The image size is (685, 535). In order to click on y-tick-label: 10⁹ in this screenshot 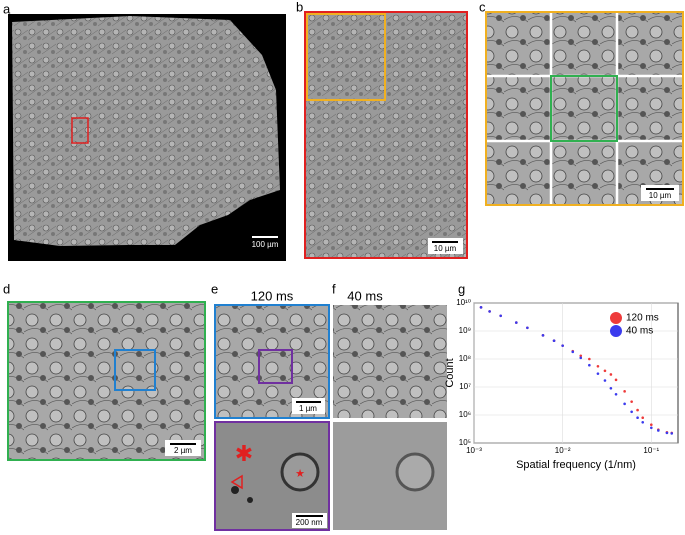, I will do `click(465, 330)`.